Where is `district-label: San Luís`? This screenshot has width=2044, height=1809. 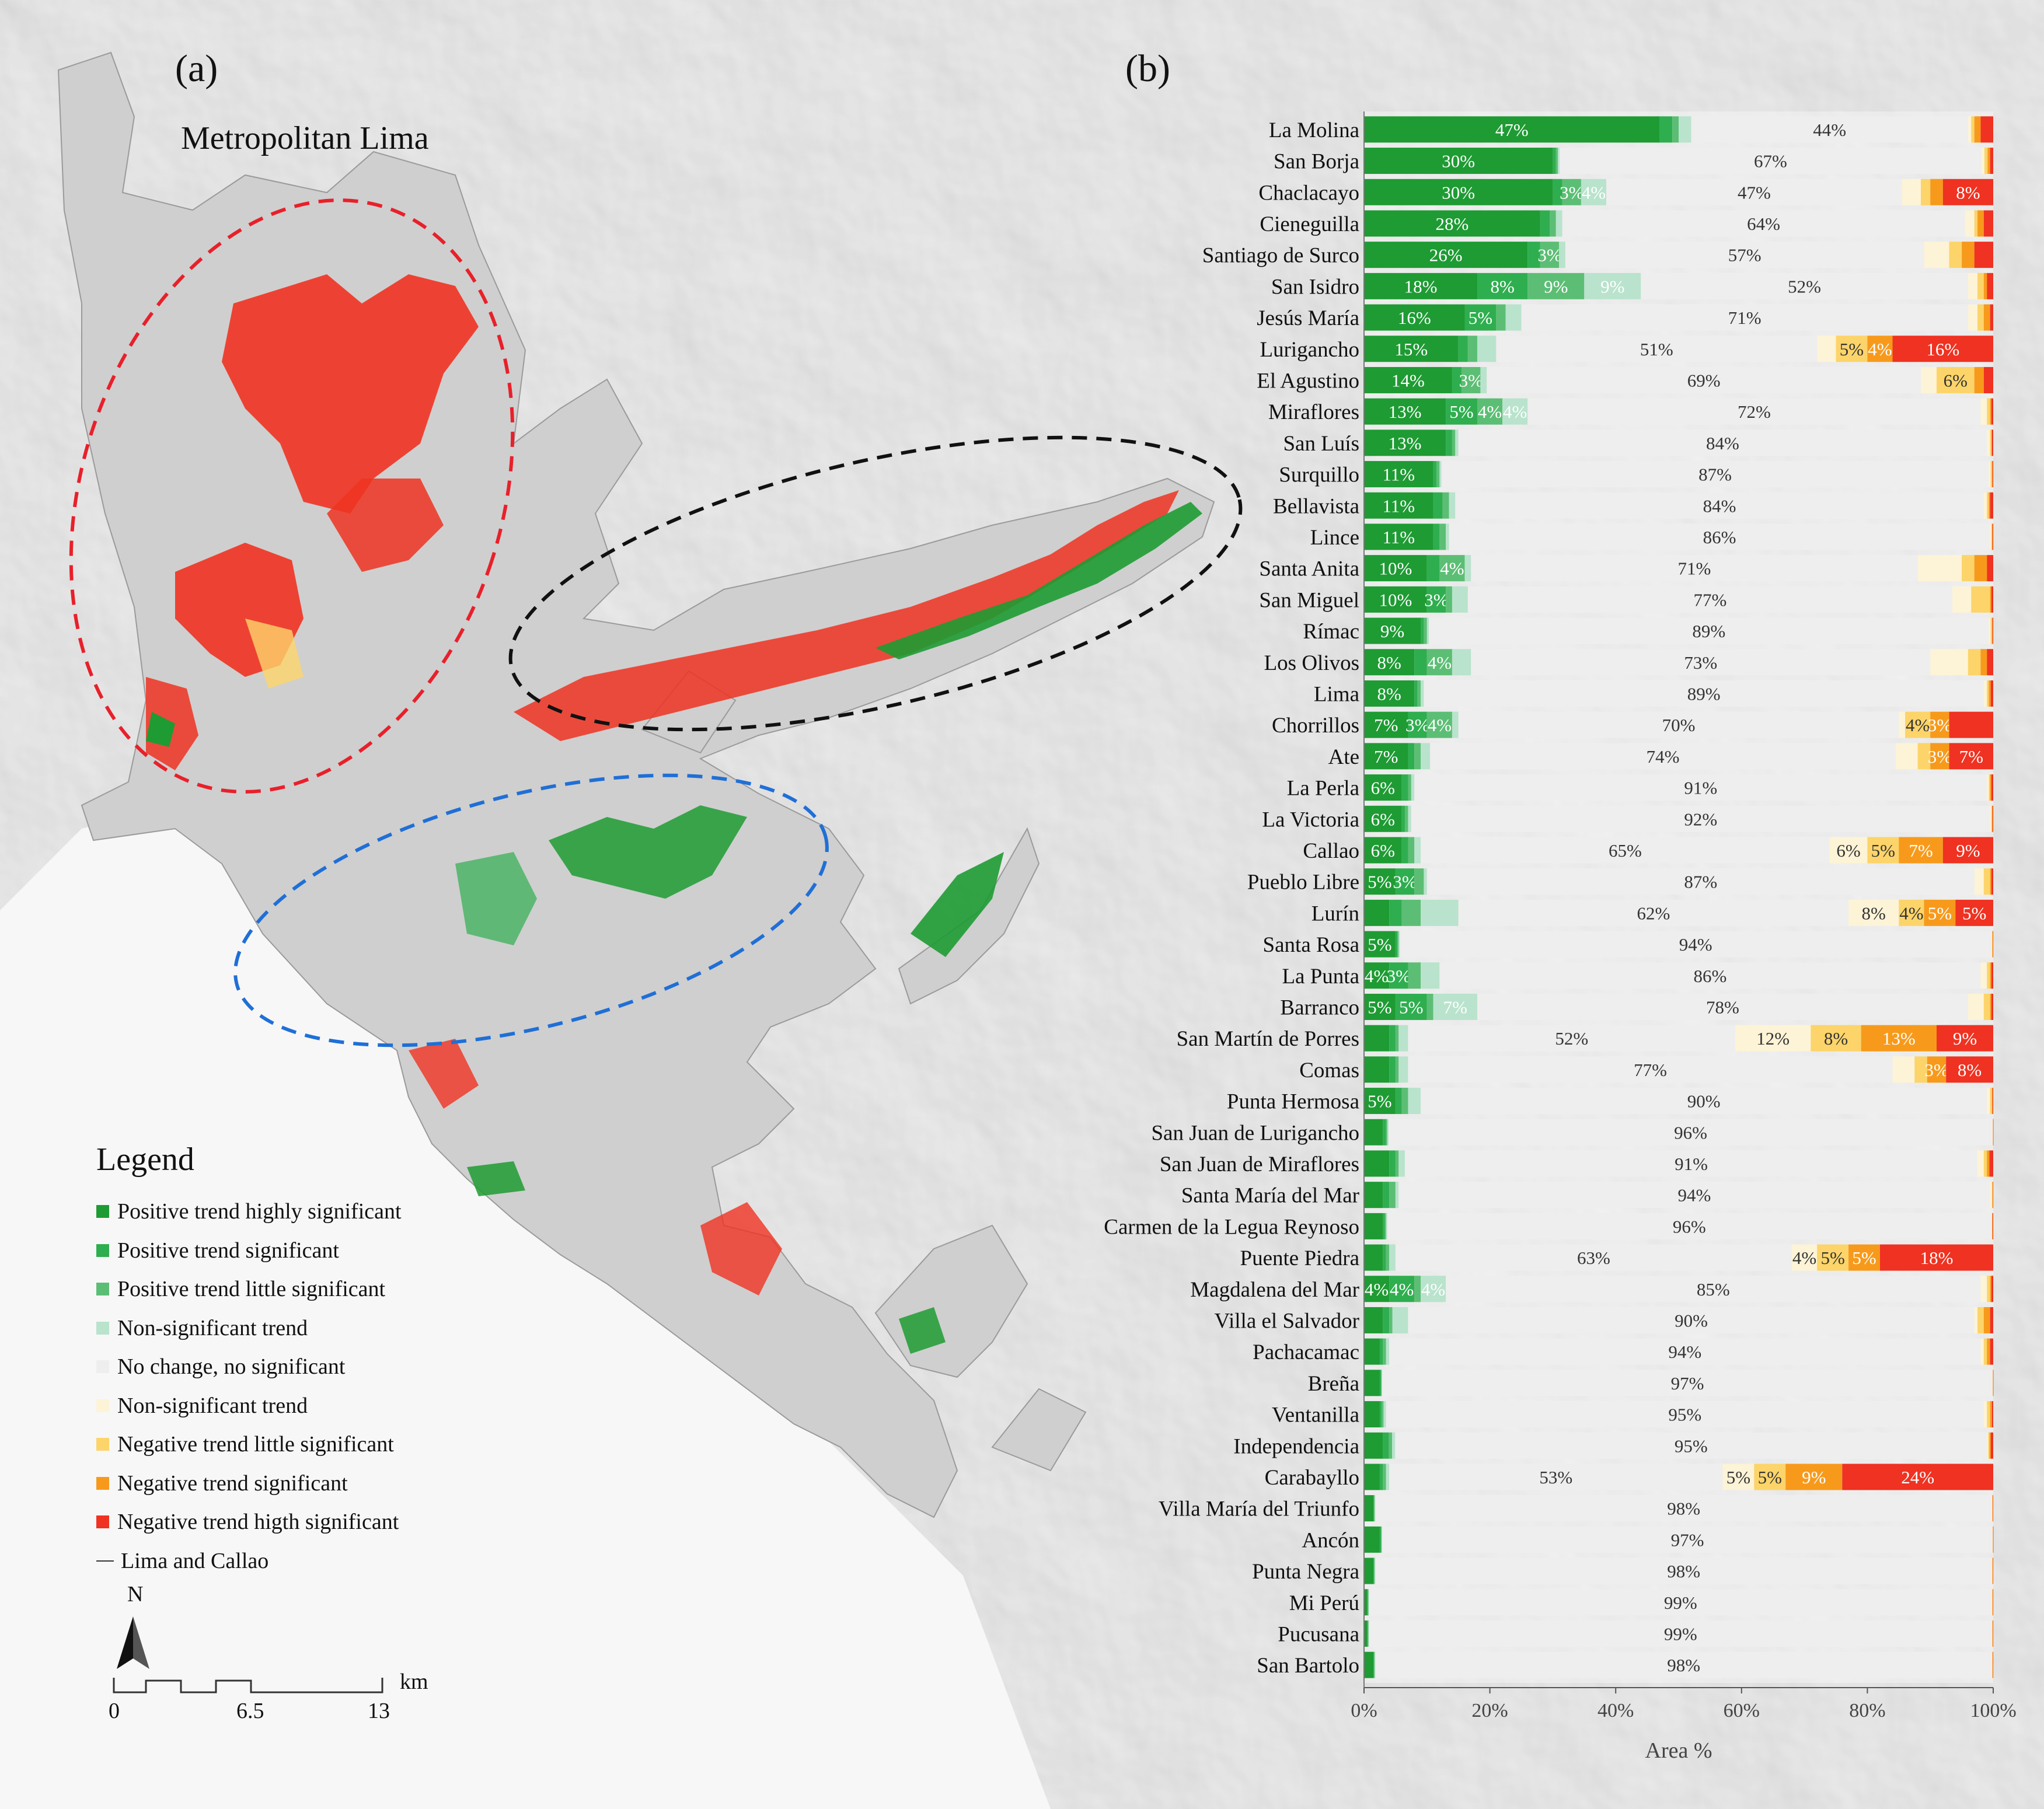 district-label: San Luís is located at coordinates (1321, 444).